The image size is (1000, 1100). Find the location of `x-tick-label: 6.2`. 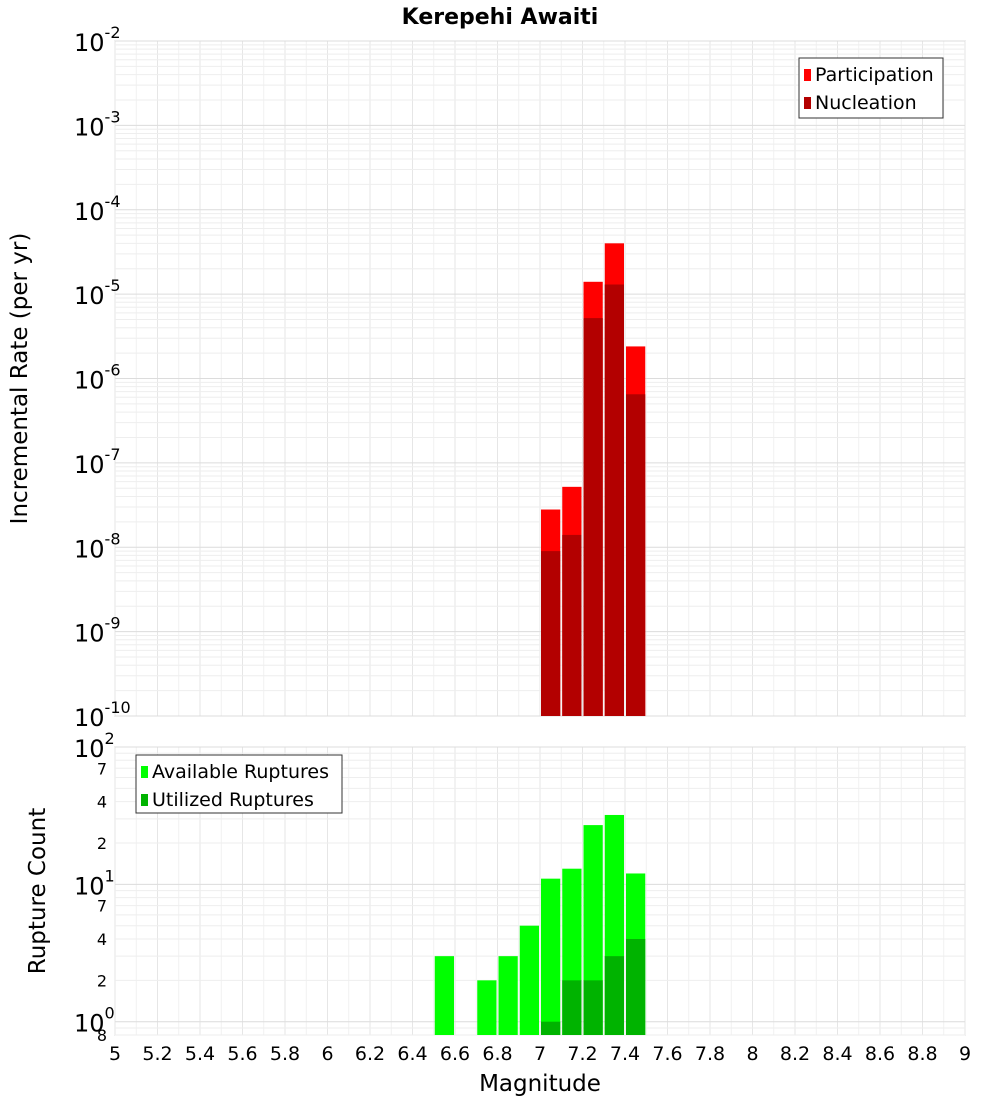

x-tick-label: 6.2 is located at coordinates (370, 1054).